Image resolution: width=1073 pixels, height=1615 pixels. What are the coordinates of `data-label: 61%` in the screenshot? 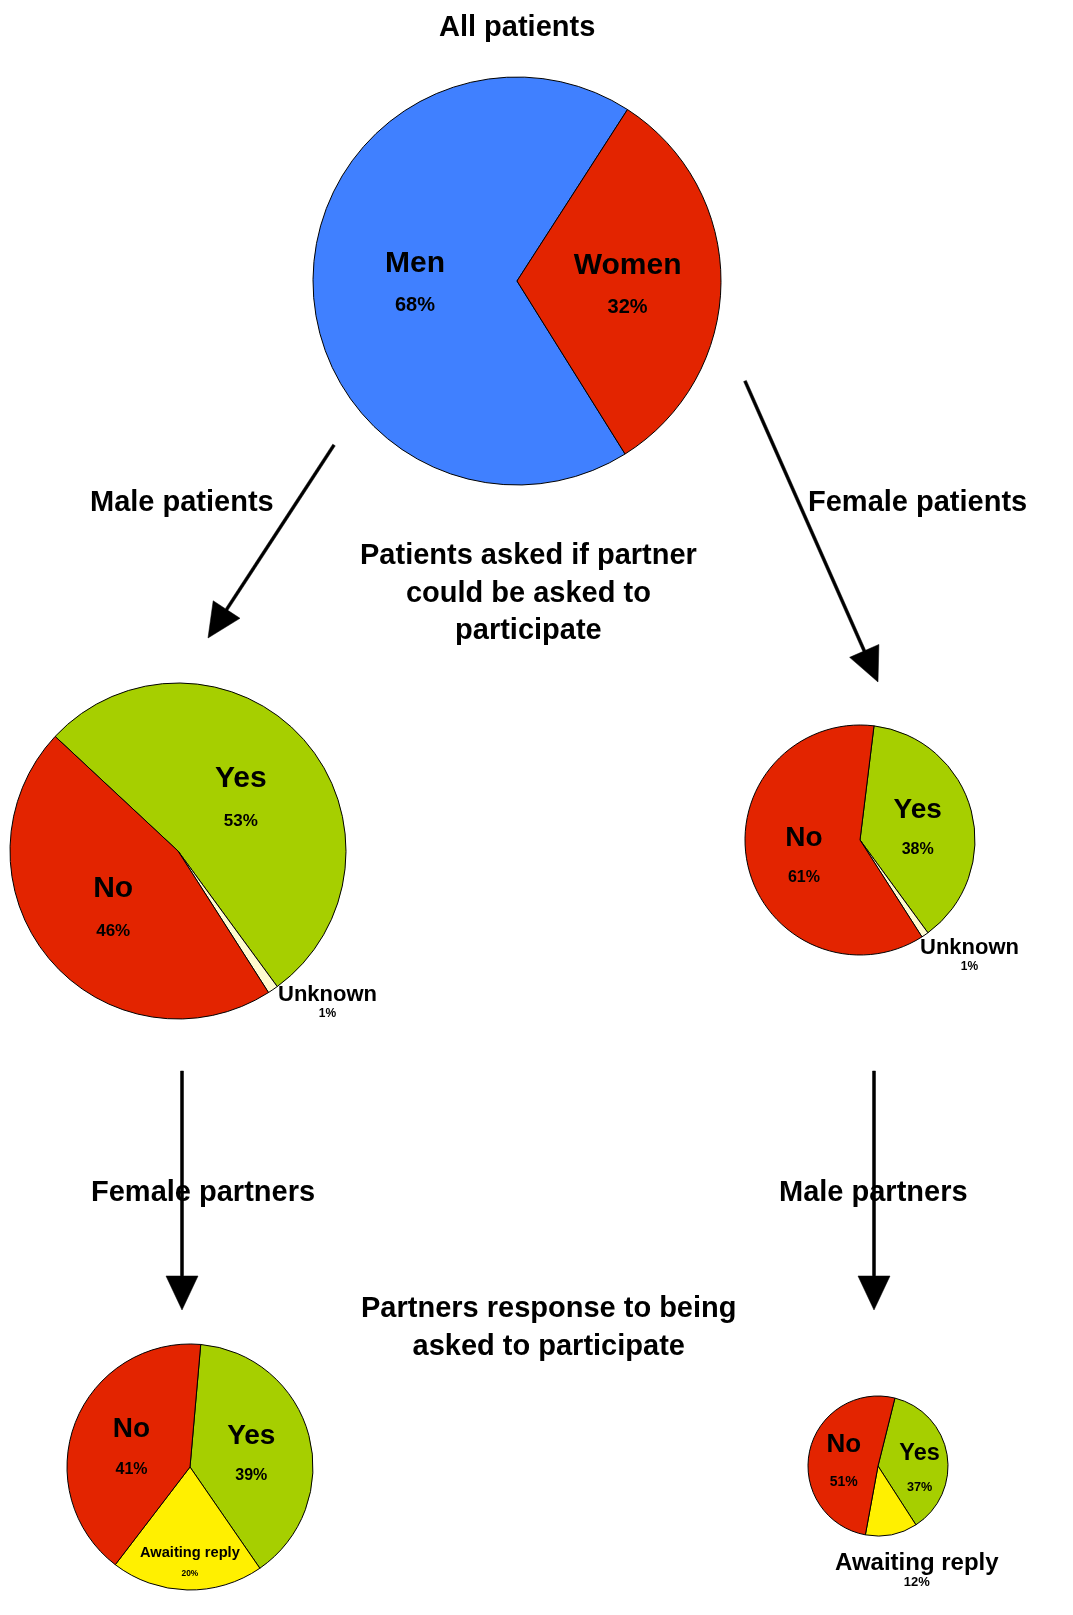 It's located at (803, 876).